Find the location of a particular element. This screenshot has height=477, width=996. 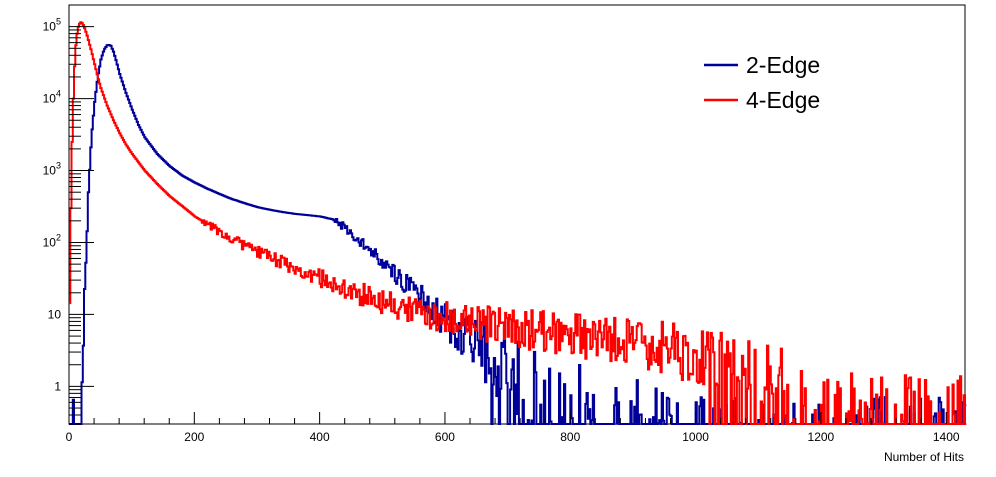

x-axis-title: Number of Hits is located at coordinates (924, 457).